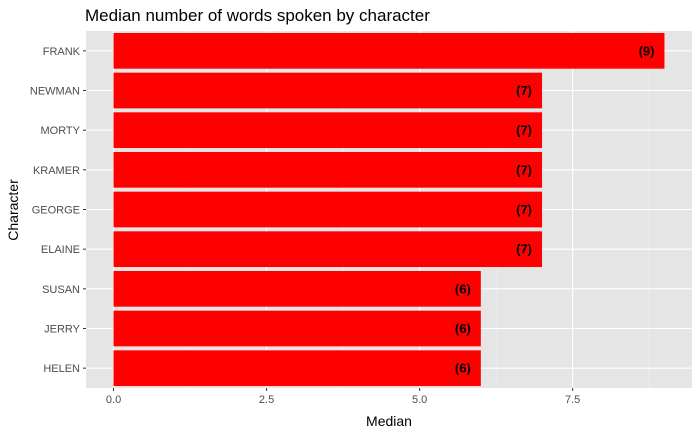 This screenshot has height=432, width=700. What do you see at coordinates (55, 92) in the screenshot?
I see `y-tick-label: NEWMAN` at bounding box center [55, 92].